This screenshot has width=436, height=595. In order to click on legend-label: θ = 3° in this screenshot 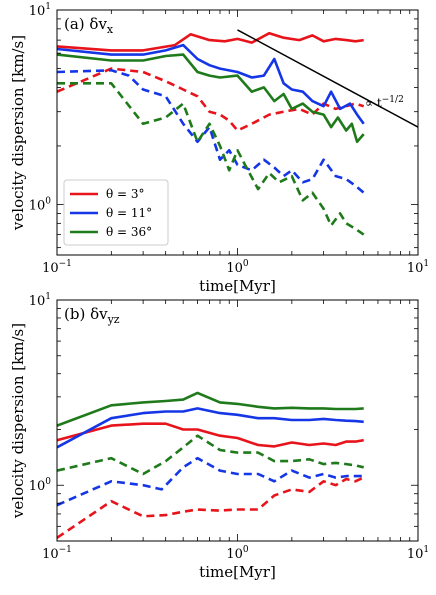, I will do `click(125, 194)`.